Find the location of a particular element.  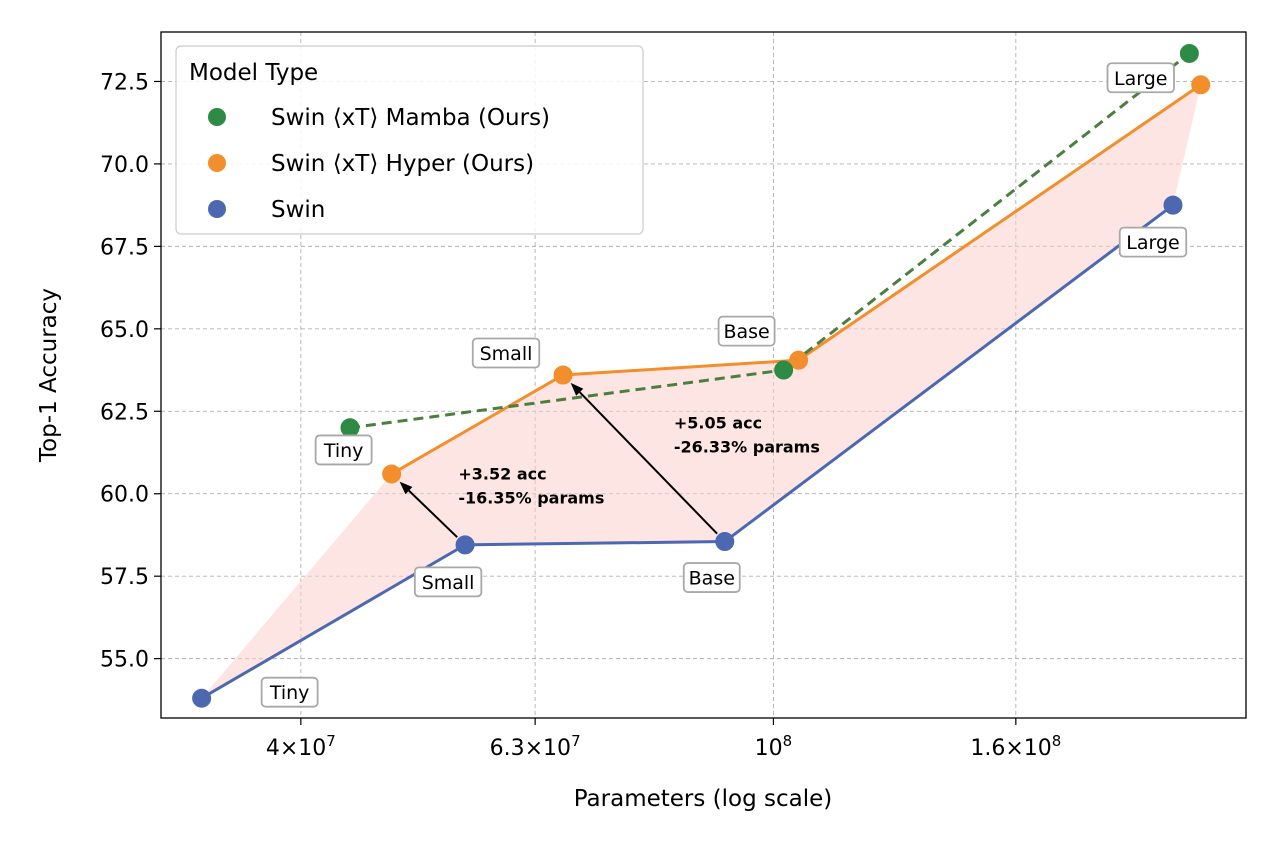

legend-box is located at coordinates (409, 140).